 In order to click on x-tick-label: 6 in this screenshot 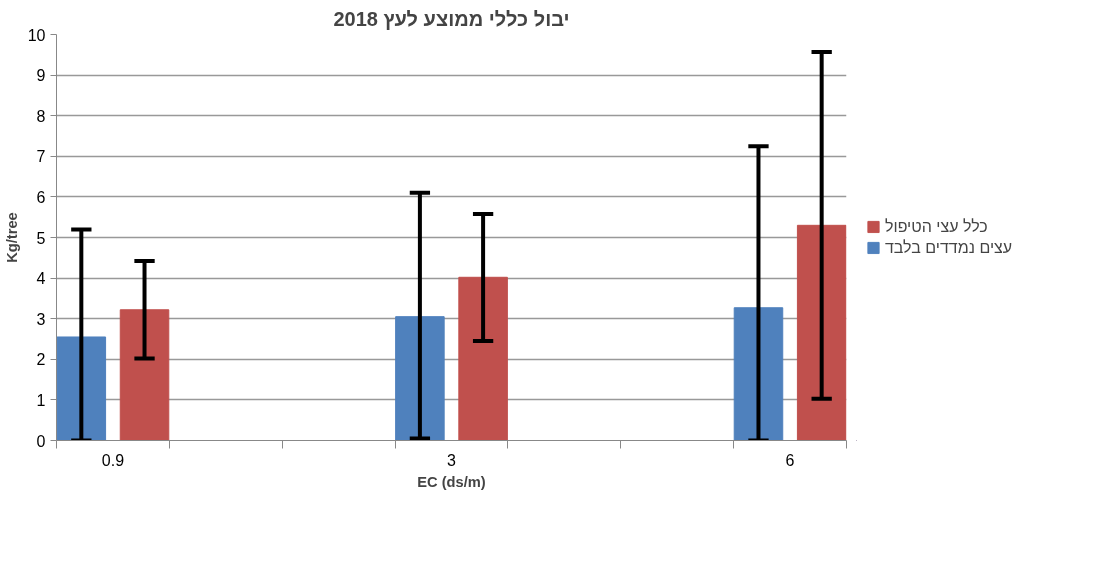, I will do `click(790, 460)`.